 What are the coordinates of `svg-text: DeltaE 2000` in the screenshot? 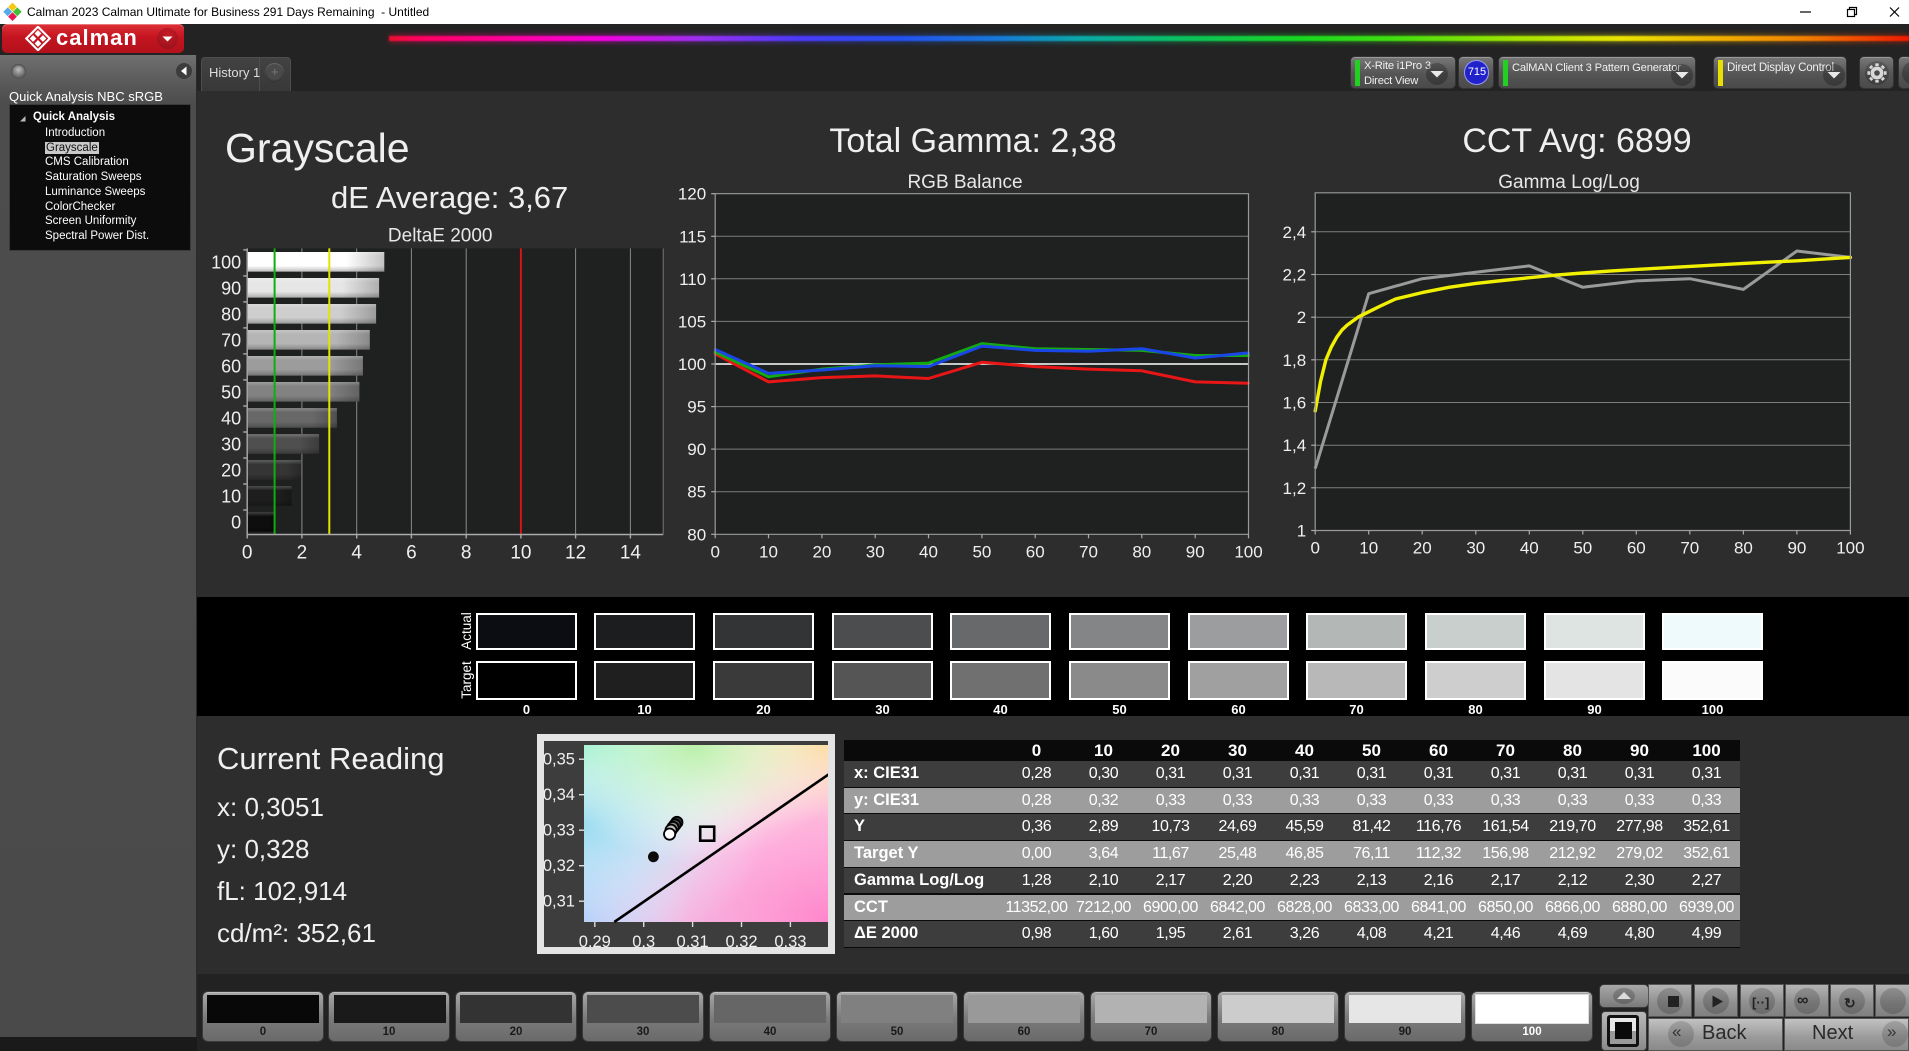 It's located at (440, 235).